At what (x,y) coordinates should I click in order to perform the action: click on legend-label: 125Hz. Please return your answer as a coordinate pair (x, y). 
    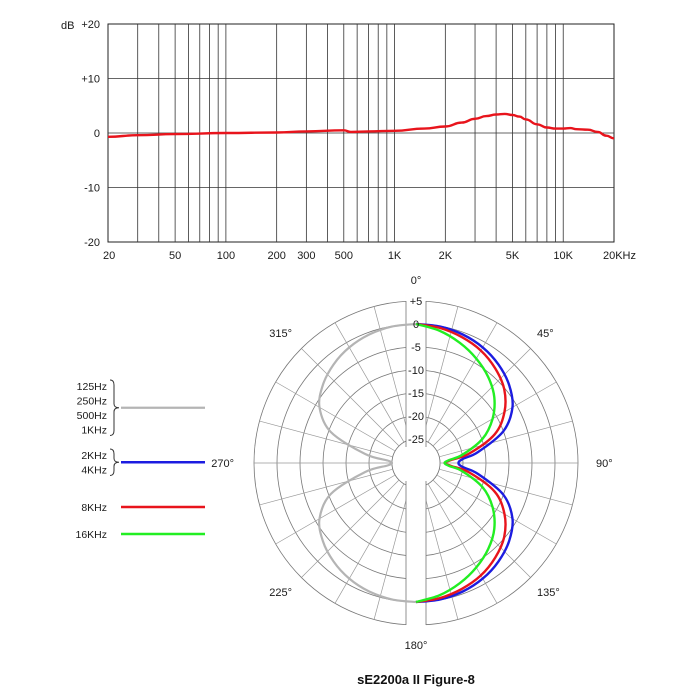
    Looking at the image, I should click on (92, 387).